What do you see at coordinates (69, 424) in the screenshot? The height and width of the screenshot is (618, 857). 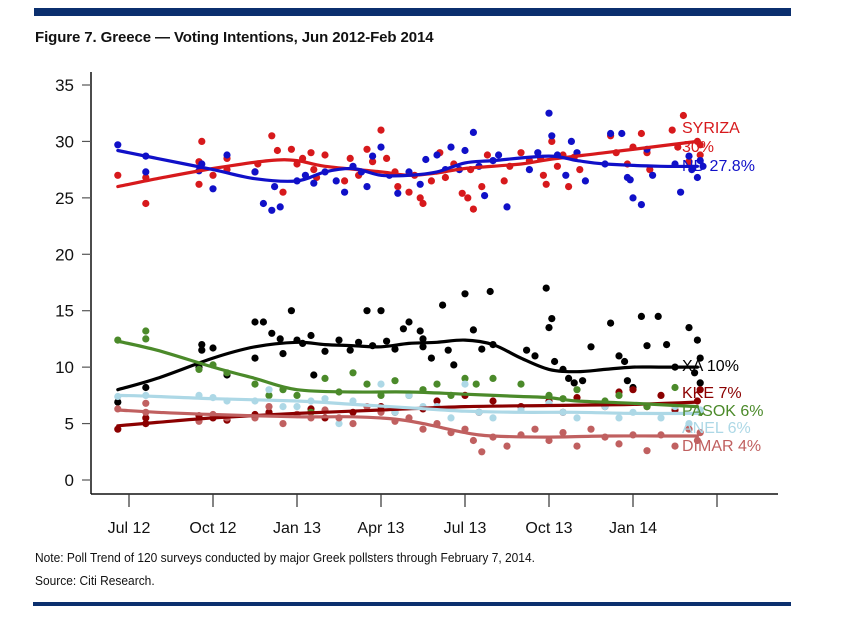 I see `y-tick-label: 5` at bounding box center [69, 424].